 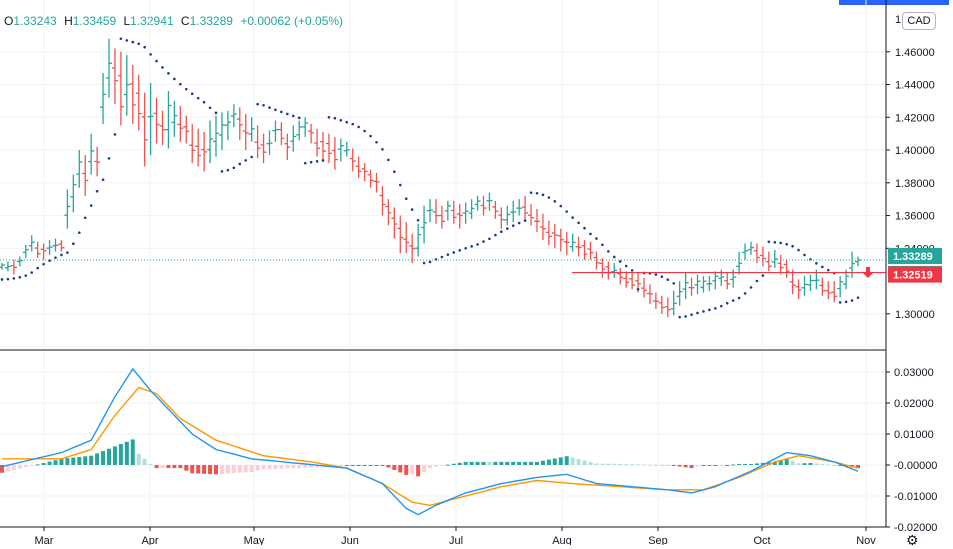 What do you see at coordinates (915, 497) in the screenshot?
I see `macd-tick-label: -0.01000` at bounding box center [915, 497].